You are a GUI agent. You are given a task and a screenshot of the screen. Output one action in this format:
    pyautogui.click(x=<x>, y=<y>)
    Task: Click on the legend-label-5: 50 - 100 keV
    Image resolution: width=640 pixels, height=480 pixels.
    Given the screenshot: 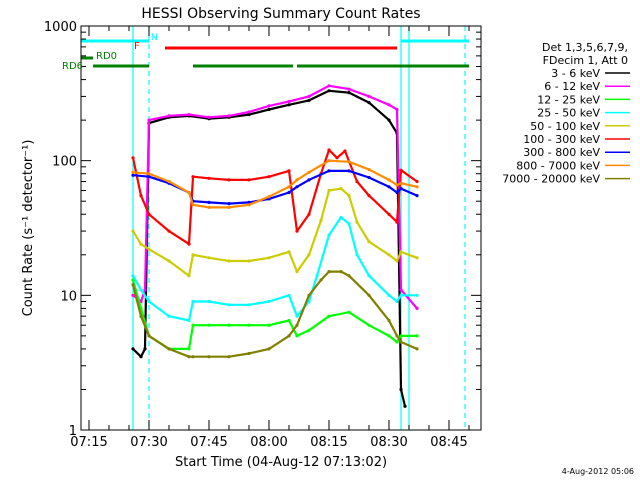 What is the action you would take?
    pyautogui.click(x=565, y=126)
    